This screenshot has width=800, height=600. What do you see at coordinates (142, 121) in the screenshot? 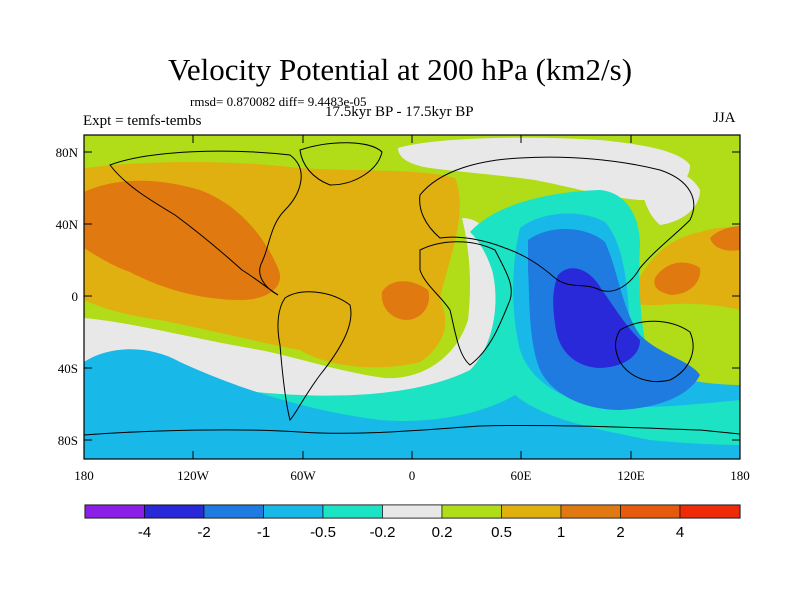
I see `experiment-label: Expt = temfs-tembs` at bounding box center [142, 121].